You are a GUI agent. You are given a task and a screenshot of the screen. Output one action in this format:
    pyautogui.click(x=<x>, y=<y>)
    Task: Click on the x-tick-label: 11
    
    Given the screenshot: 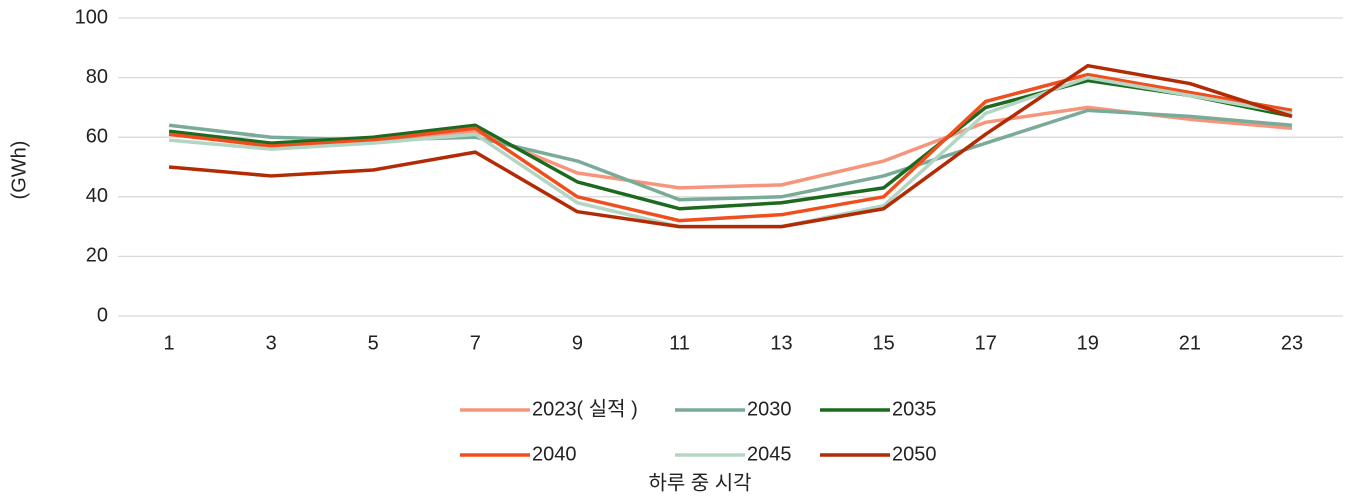 What is the action you would take?
    pyautogui.click(x=679, y=343)
    